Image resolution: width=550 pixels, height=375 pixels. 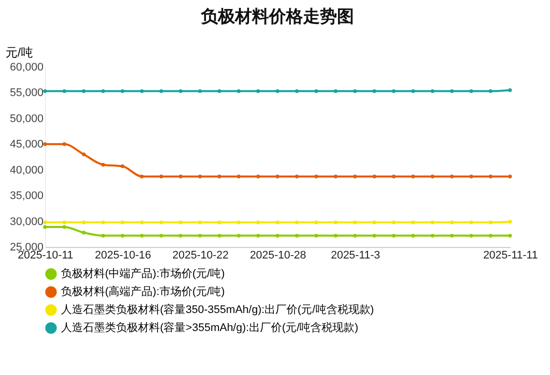 What do you see at coordinates (123, 256) in the screenshot?
I see `x-tick-label: 2025-10-16` at bounding box center [123, 256].